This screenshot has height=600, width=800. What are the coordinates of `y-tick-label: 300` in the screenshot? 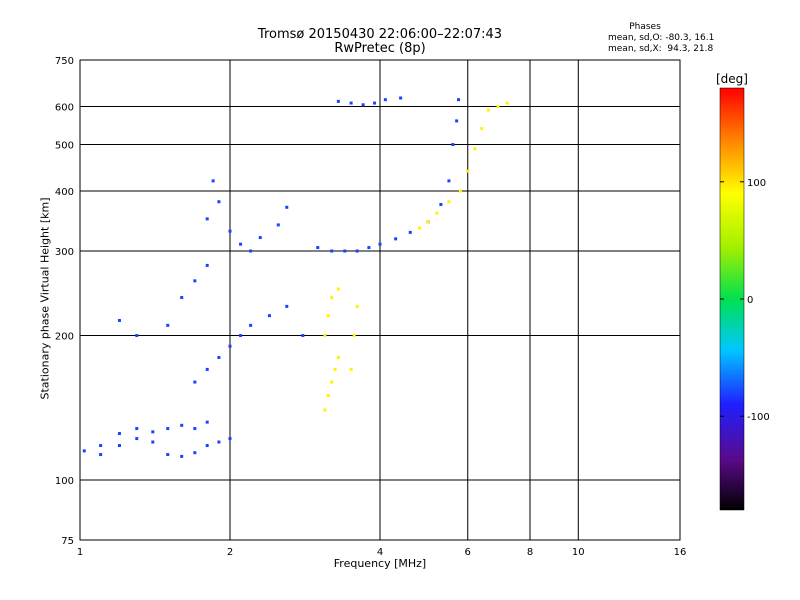 It's located at (64, 252).